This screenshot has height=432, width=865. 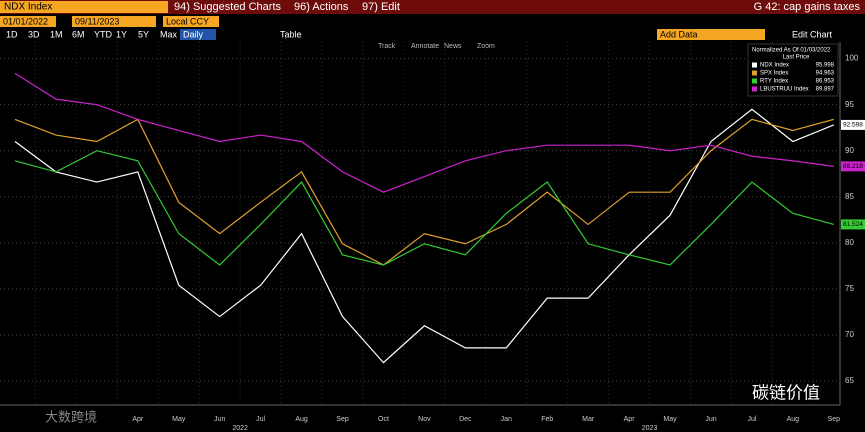 What do you see at coordinates (774, 82) in the screenshot?
I see `legend-label: RTY Index` at bounding box center [774, 82].